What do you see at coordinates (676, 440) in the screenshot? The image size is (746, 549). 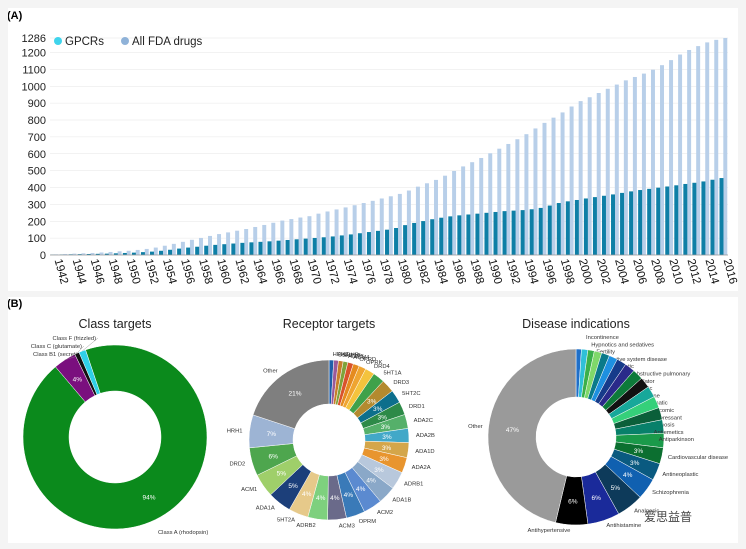 I see `slice-label: Antiparkinson` at bounding box center [676, 440].